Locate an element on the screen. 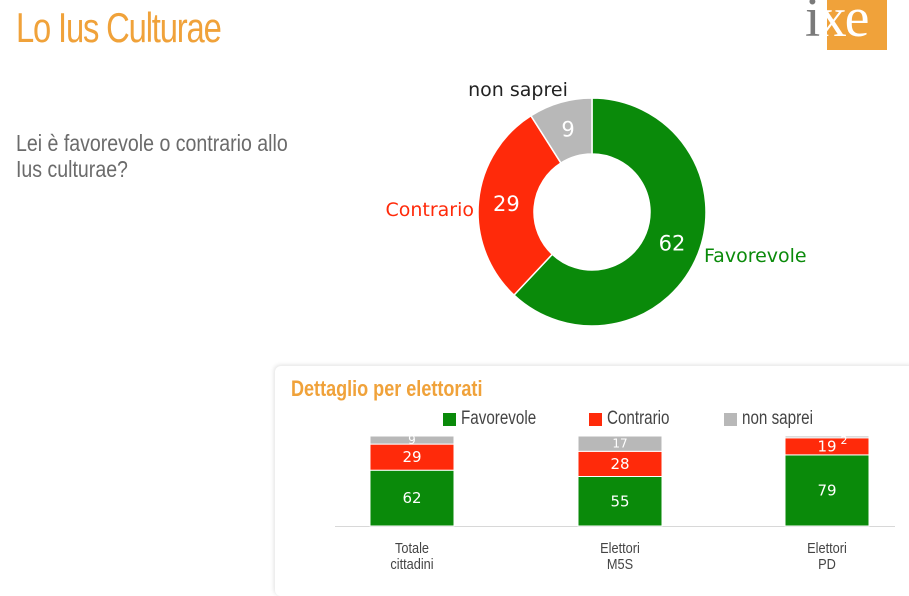 This screenshot has width=909, height=596. donut-label-favorevole: Favorevole is located at coordinates (755, 256).